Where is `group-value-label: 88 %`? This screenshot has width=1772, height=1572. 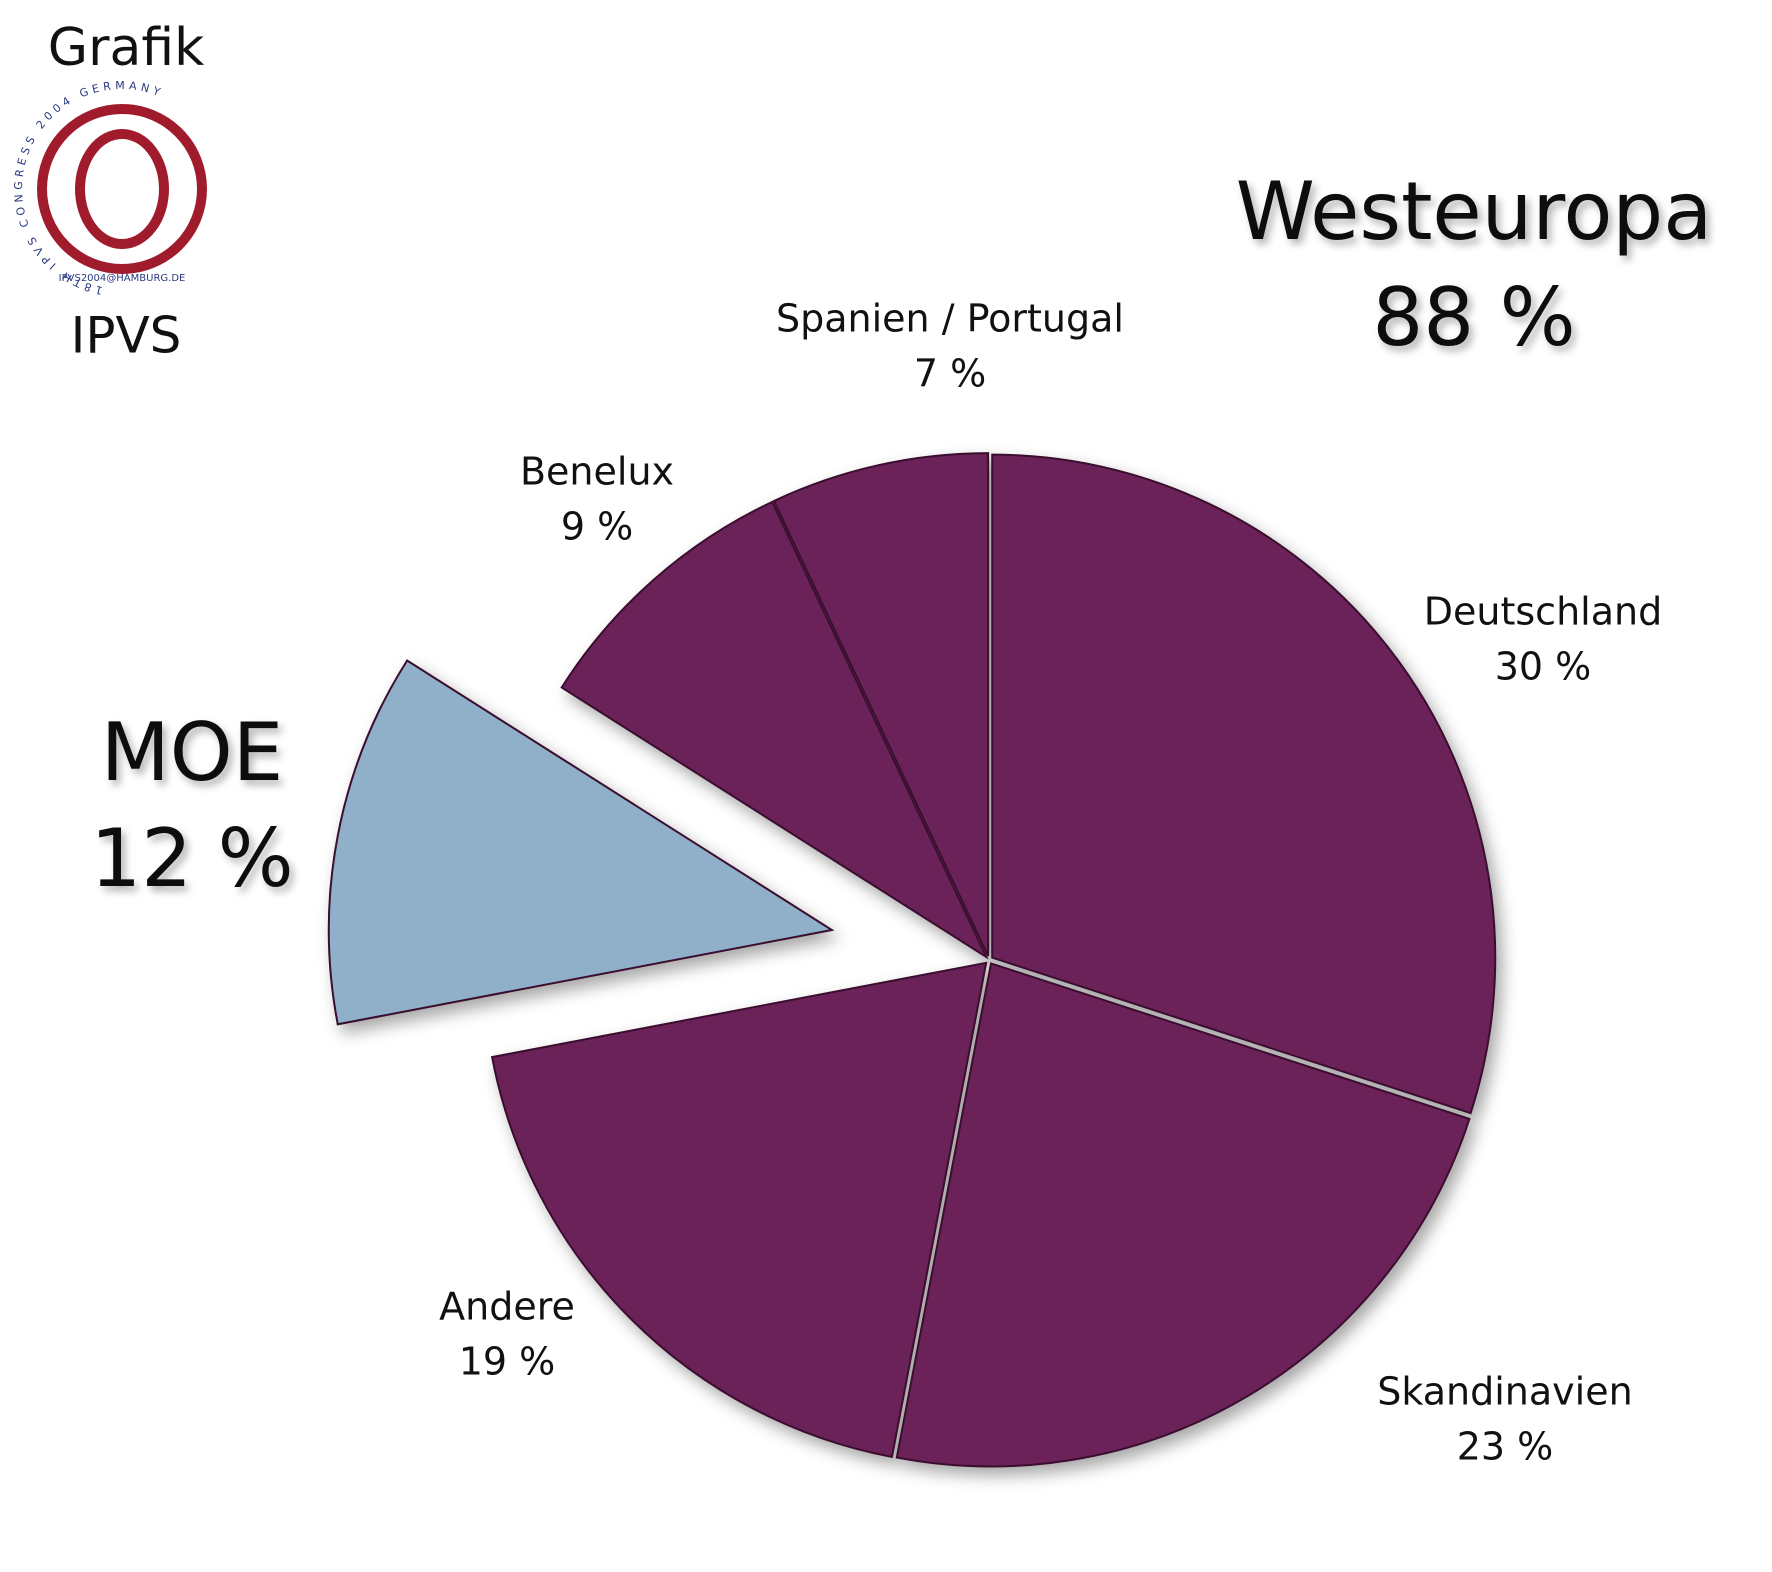
group-value-label: 88 % is located at coordinates (1473, 317).